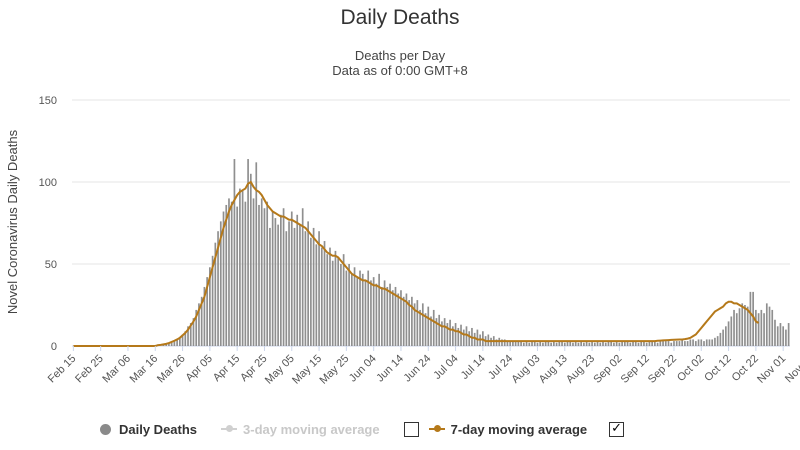 The width and height of the screenshot is (800, 450). I want to click on x-tick-label: May 15, so click(307, 370).